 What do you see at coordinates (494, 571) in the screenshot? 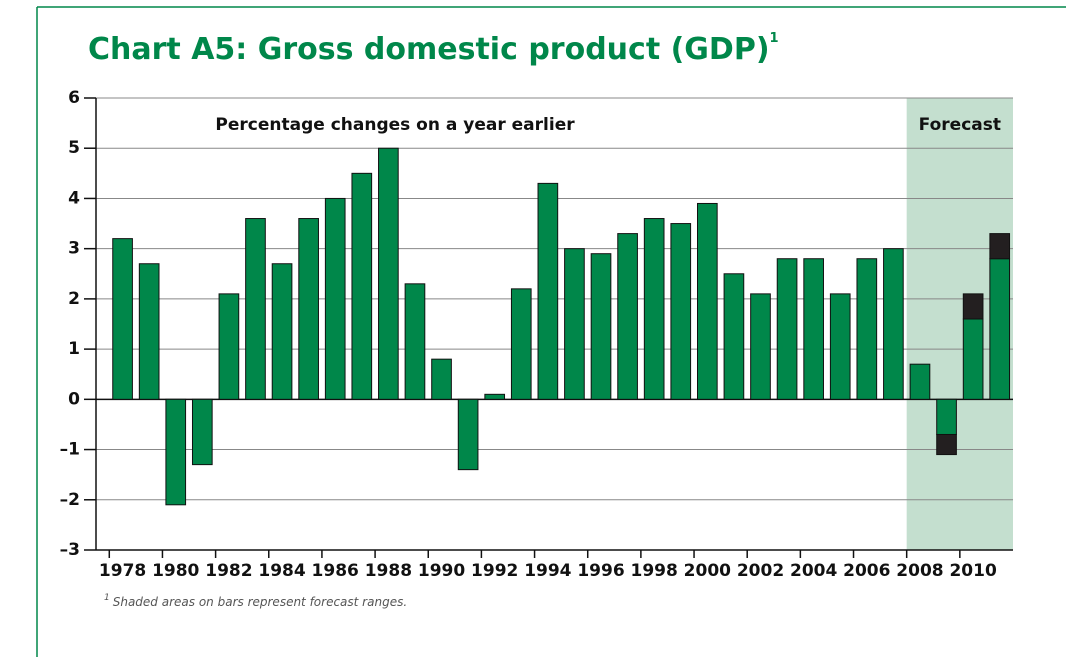
I see `x-tick-label: 1992` at bounding box center [494, 571].